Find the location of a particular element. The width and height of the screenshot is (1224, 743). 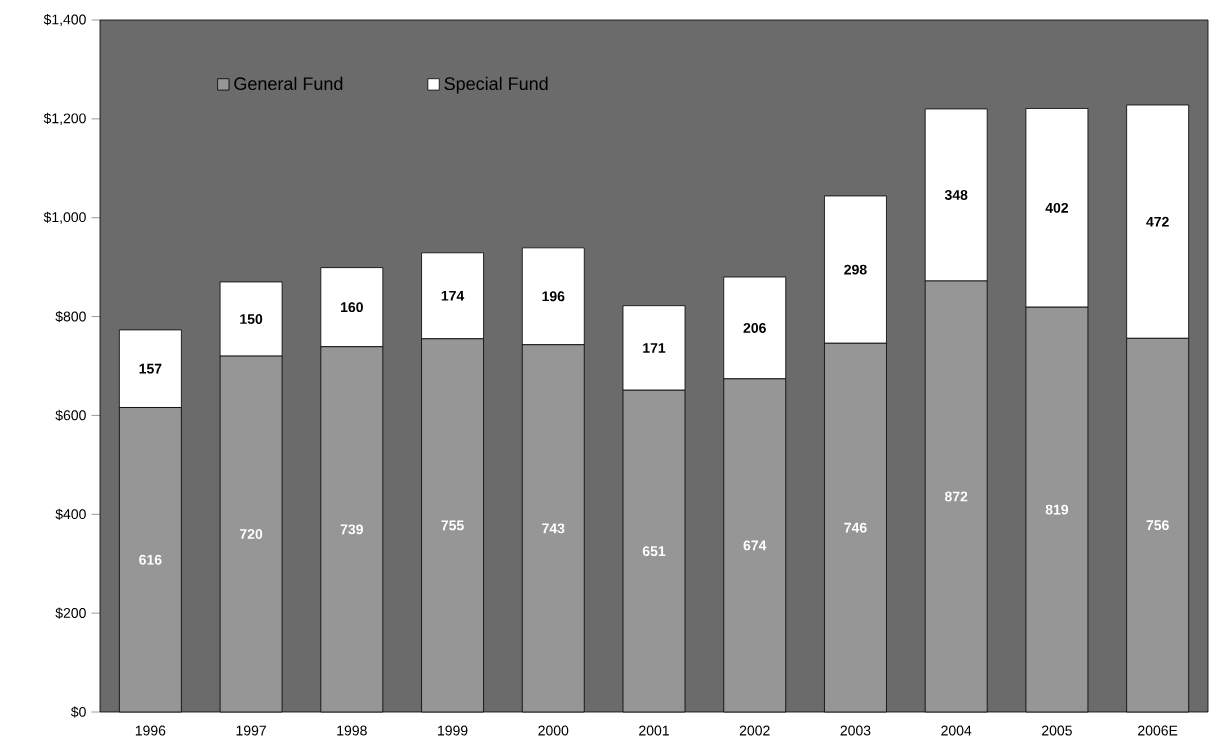

x-tick-label: 1999 is located at coordinates (453, 730).